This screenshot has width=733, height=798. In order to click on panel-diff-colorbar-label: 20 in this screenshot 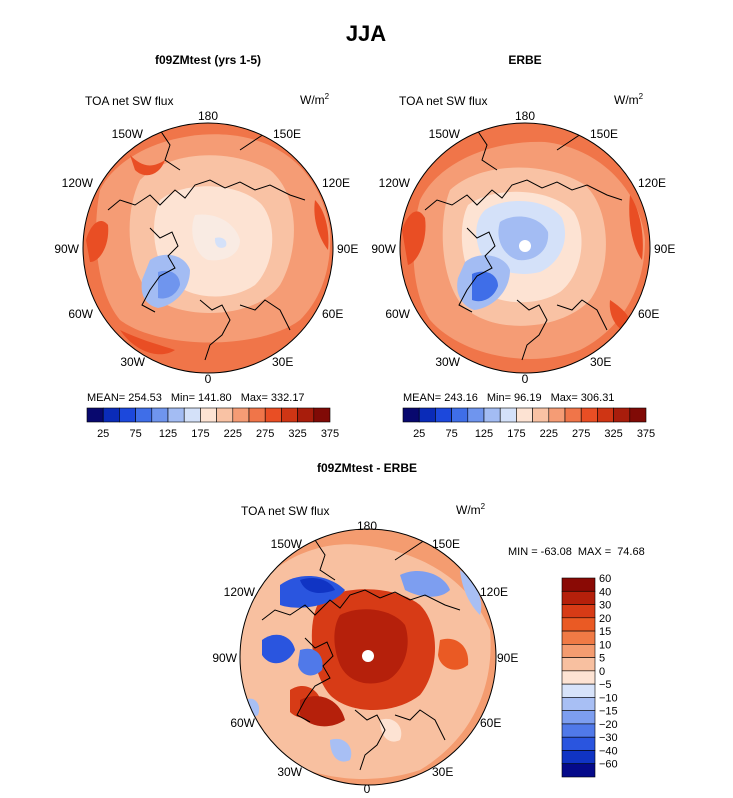, I will do `click(605, 619)`.